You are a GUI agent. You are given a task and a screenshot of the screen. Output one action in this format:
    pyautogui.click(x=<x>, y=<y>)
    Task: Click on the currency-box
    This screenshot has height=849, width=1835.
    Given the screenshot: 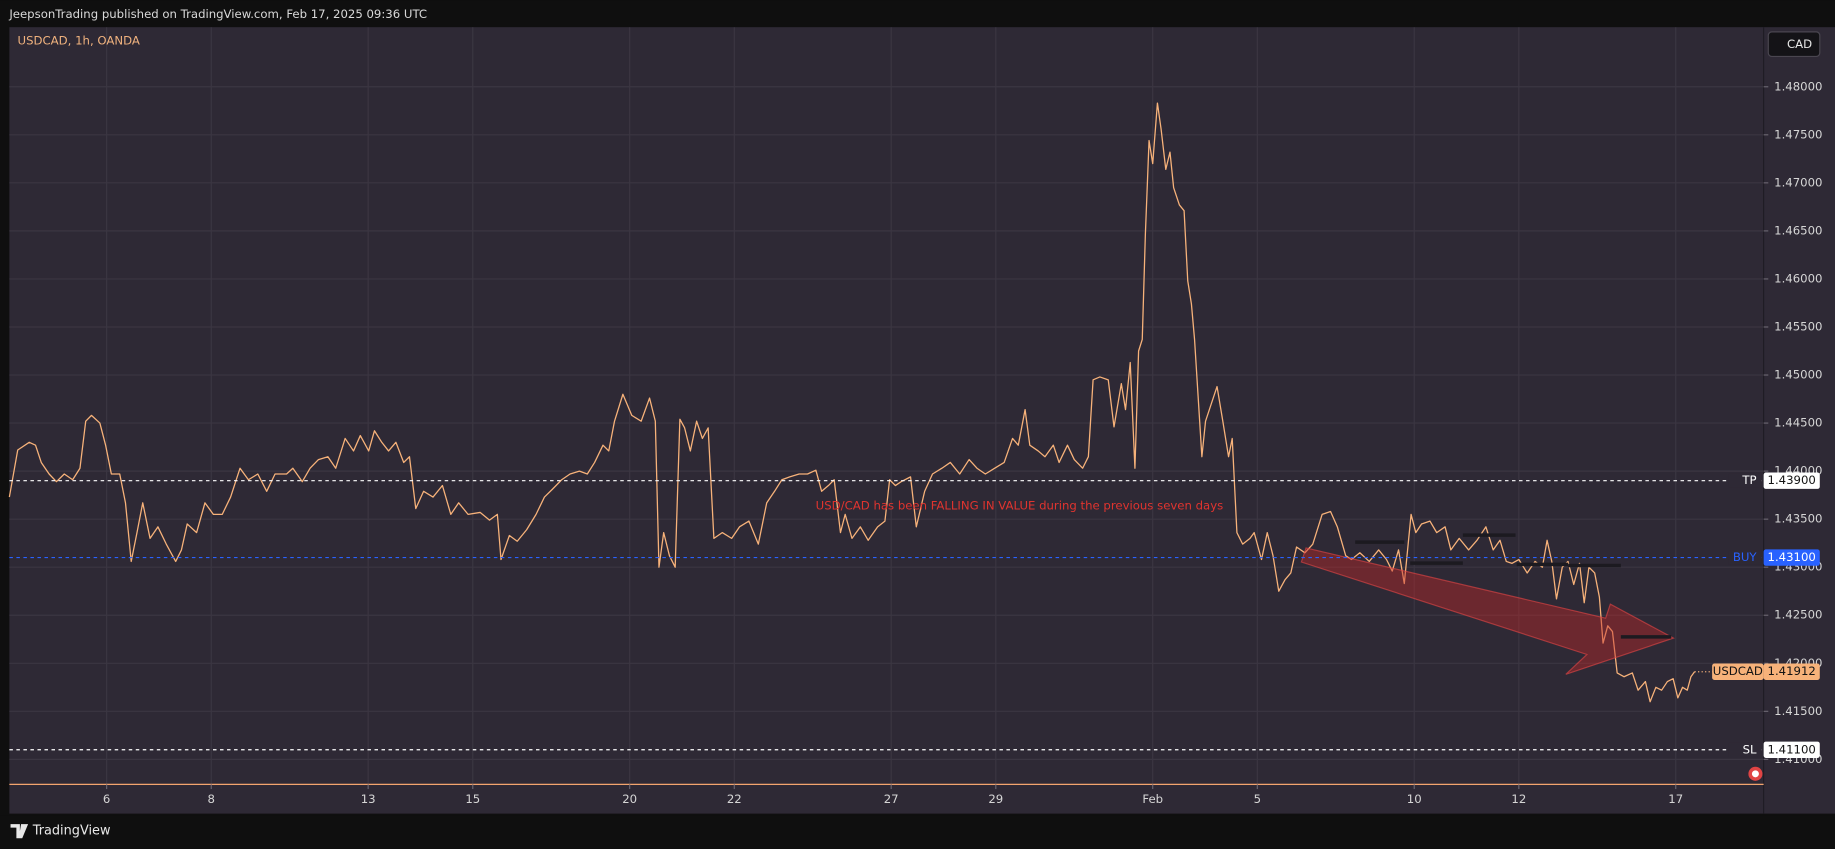 What is the action you would take?
    pyautogui.click(x=1794, y=44)
    